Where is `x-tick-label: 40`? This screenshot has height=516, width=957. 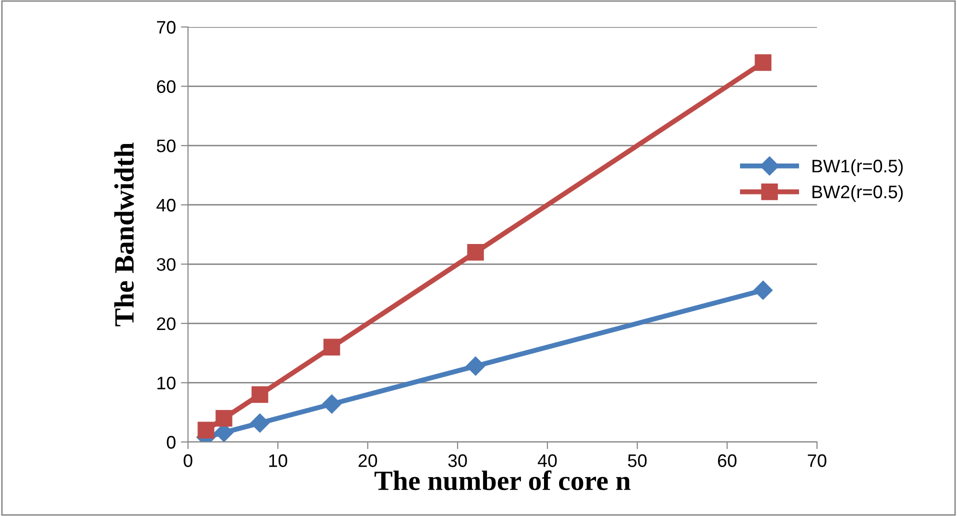
x-tick-label: 40 is located at coordinates (547, 461).